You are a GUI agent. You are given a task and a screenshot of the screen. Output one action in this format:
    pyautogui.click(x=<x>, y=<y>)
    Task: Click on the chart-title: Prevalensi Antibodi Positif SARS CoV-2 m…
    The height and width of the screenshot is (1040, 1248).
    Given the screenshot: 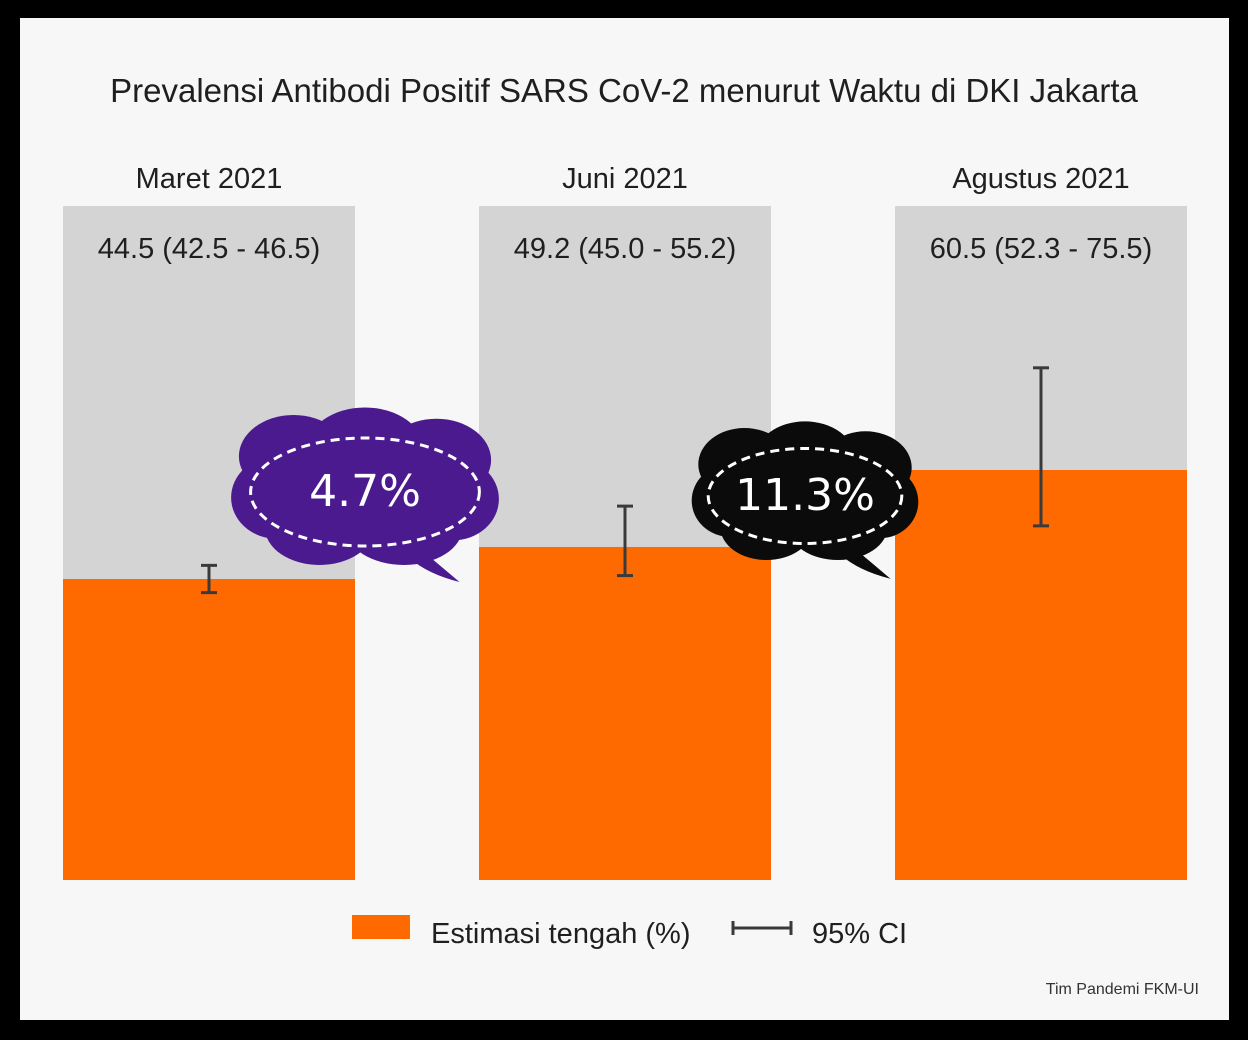 What is the action you would take?
    pyautogui.click(x=624, y=90)
    